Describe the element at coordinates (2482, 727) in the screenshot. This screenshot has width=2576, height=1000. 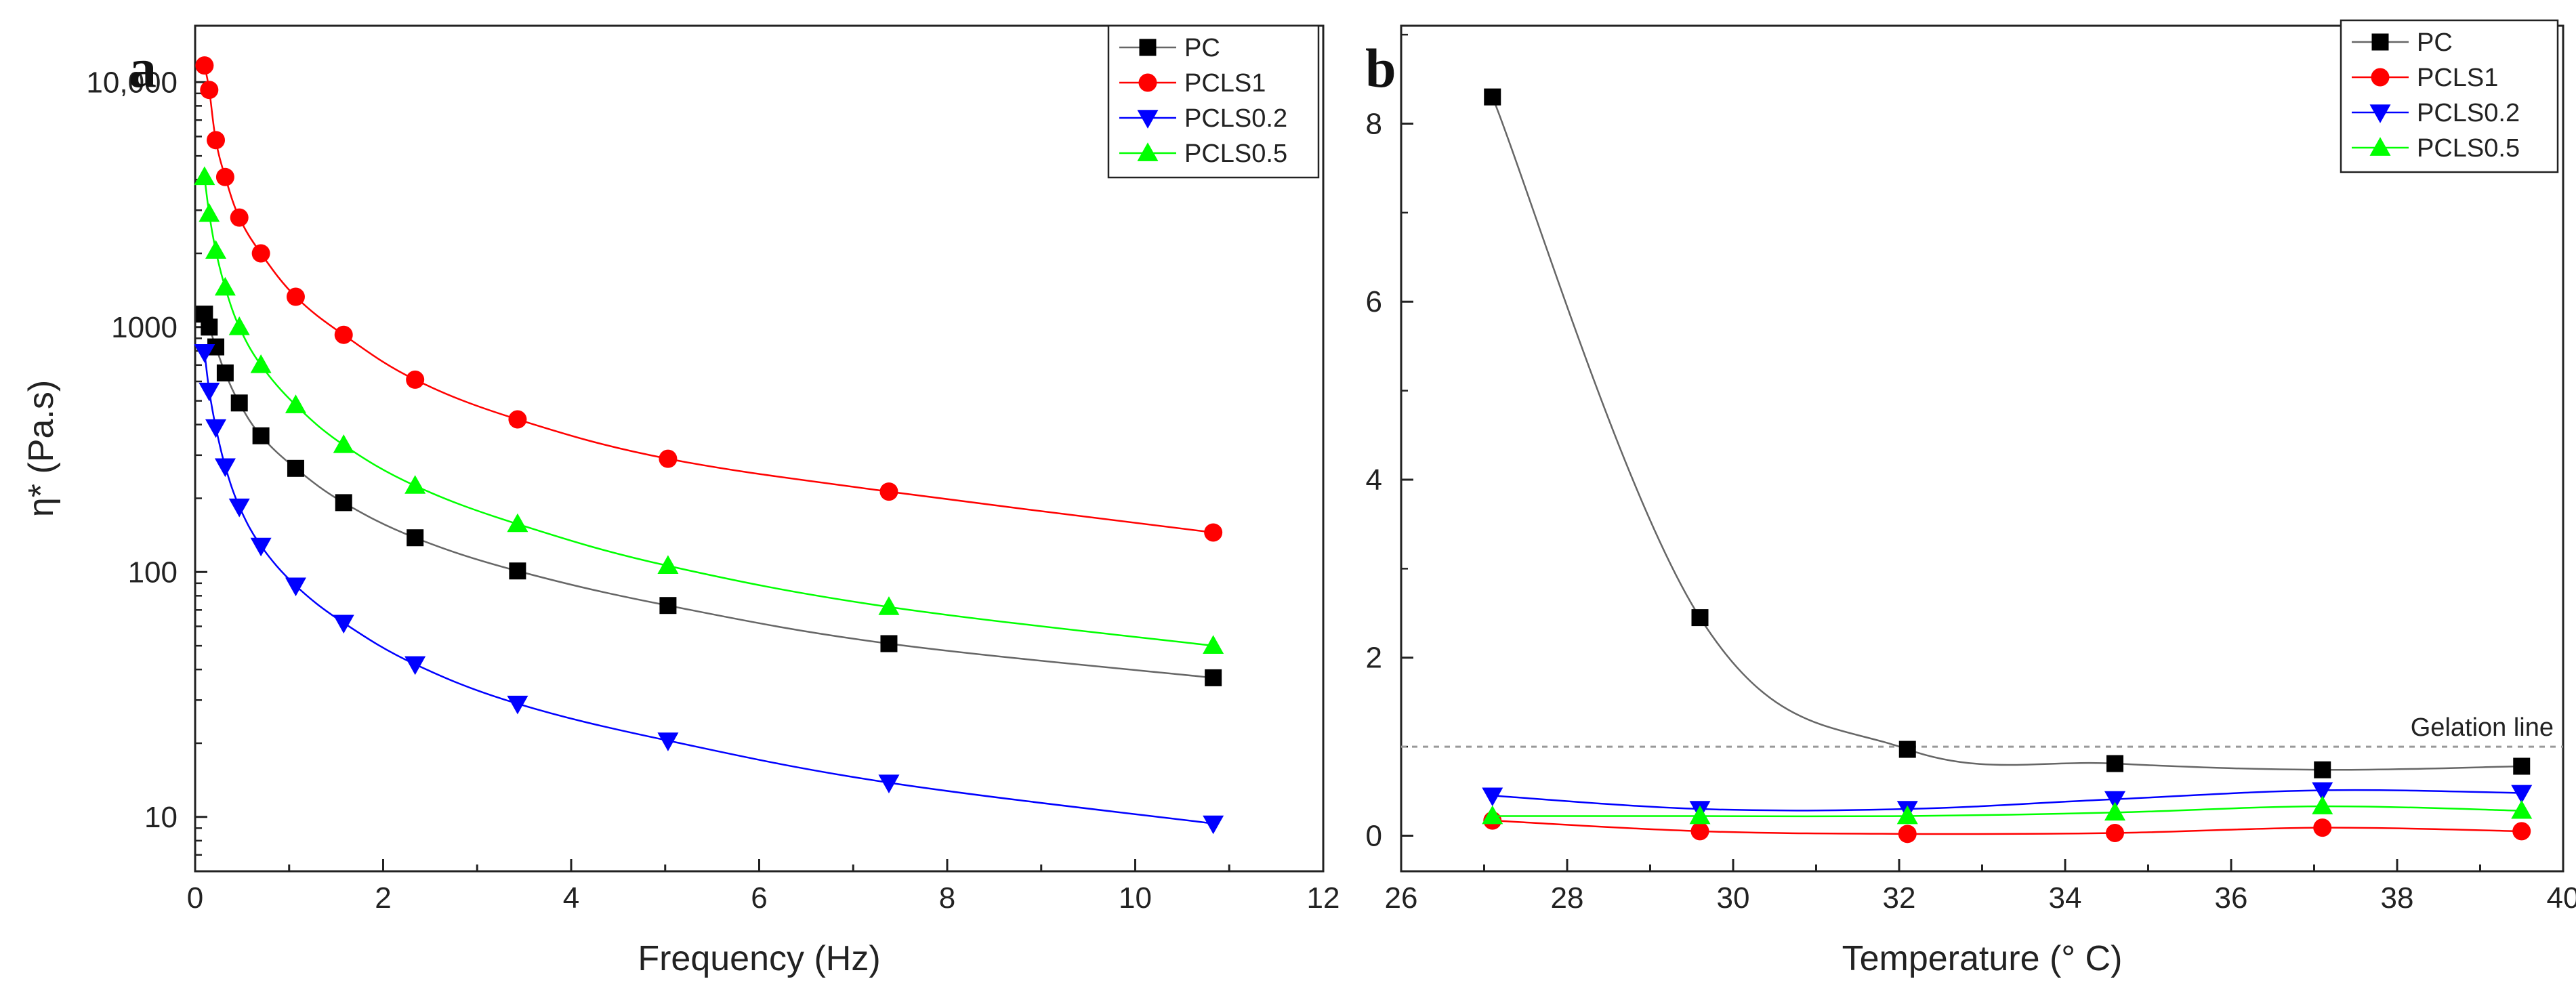
I see `gelation-line-label: Gelation line` at that location.